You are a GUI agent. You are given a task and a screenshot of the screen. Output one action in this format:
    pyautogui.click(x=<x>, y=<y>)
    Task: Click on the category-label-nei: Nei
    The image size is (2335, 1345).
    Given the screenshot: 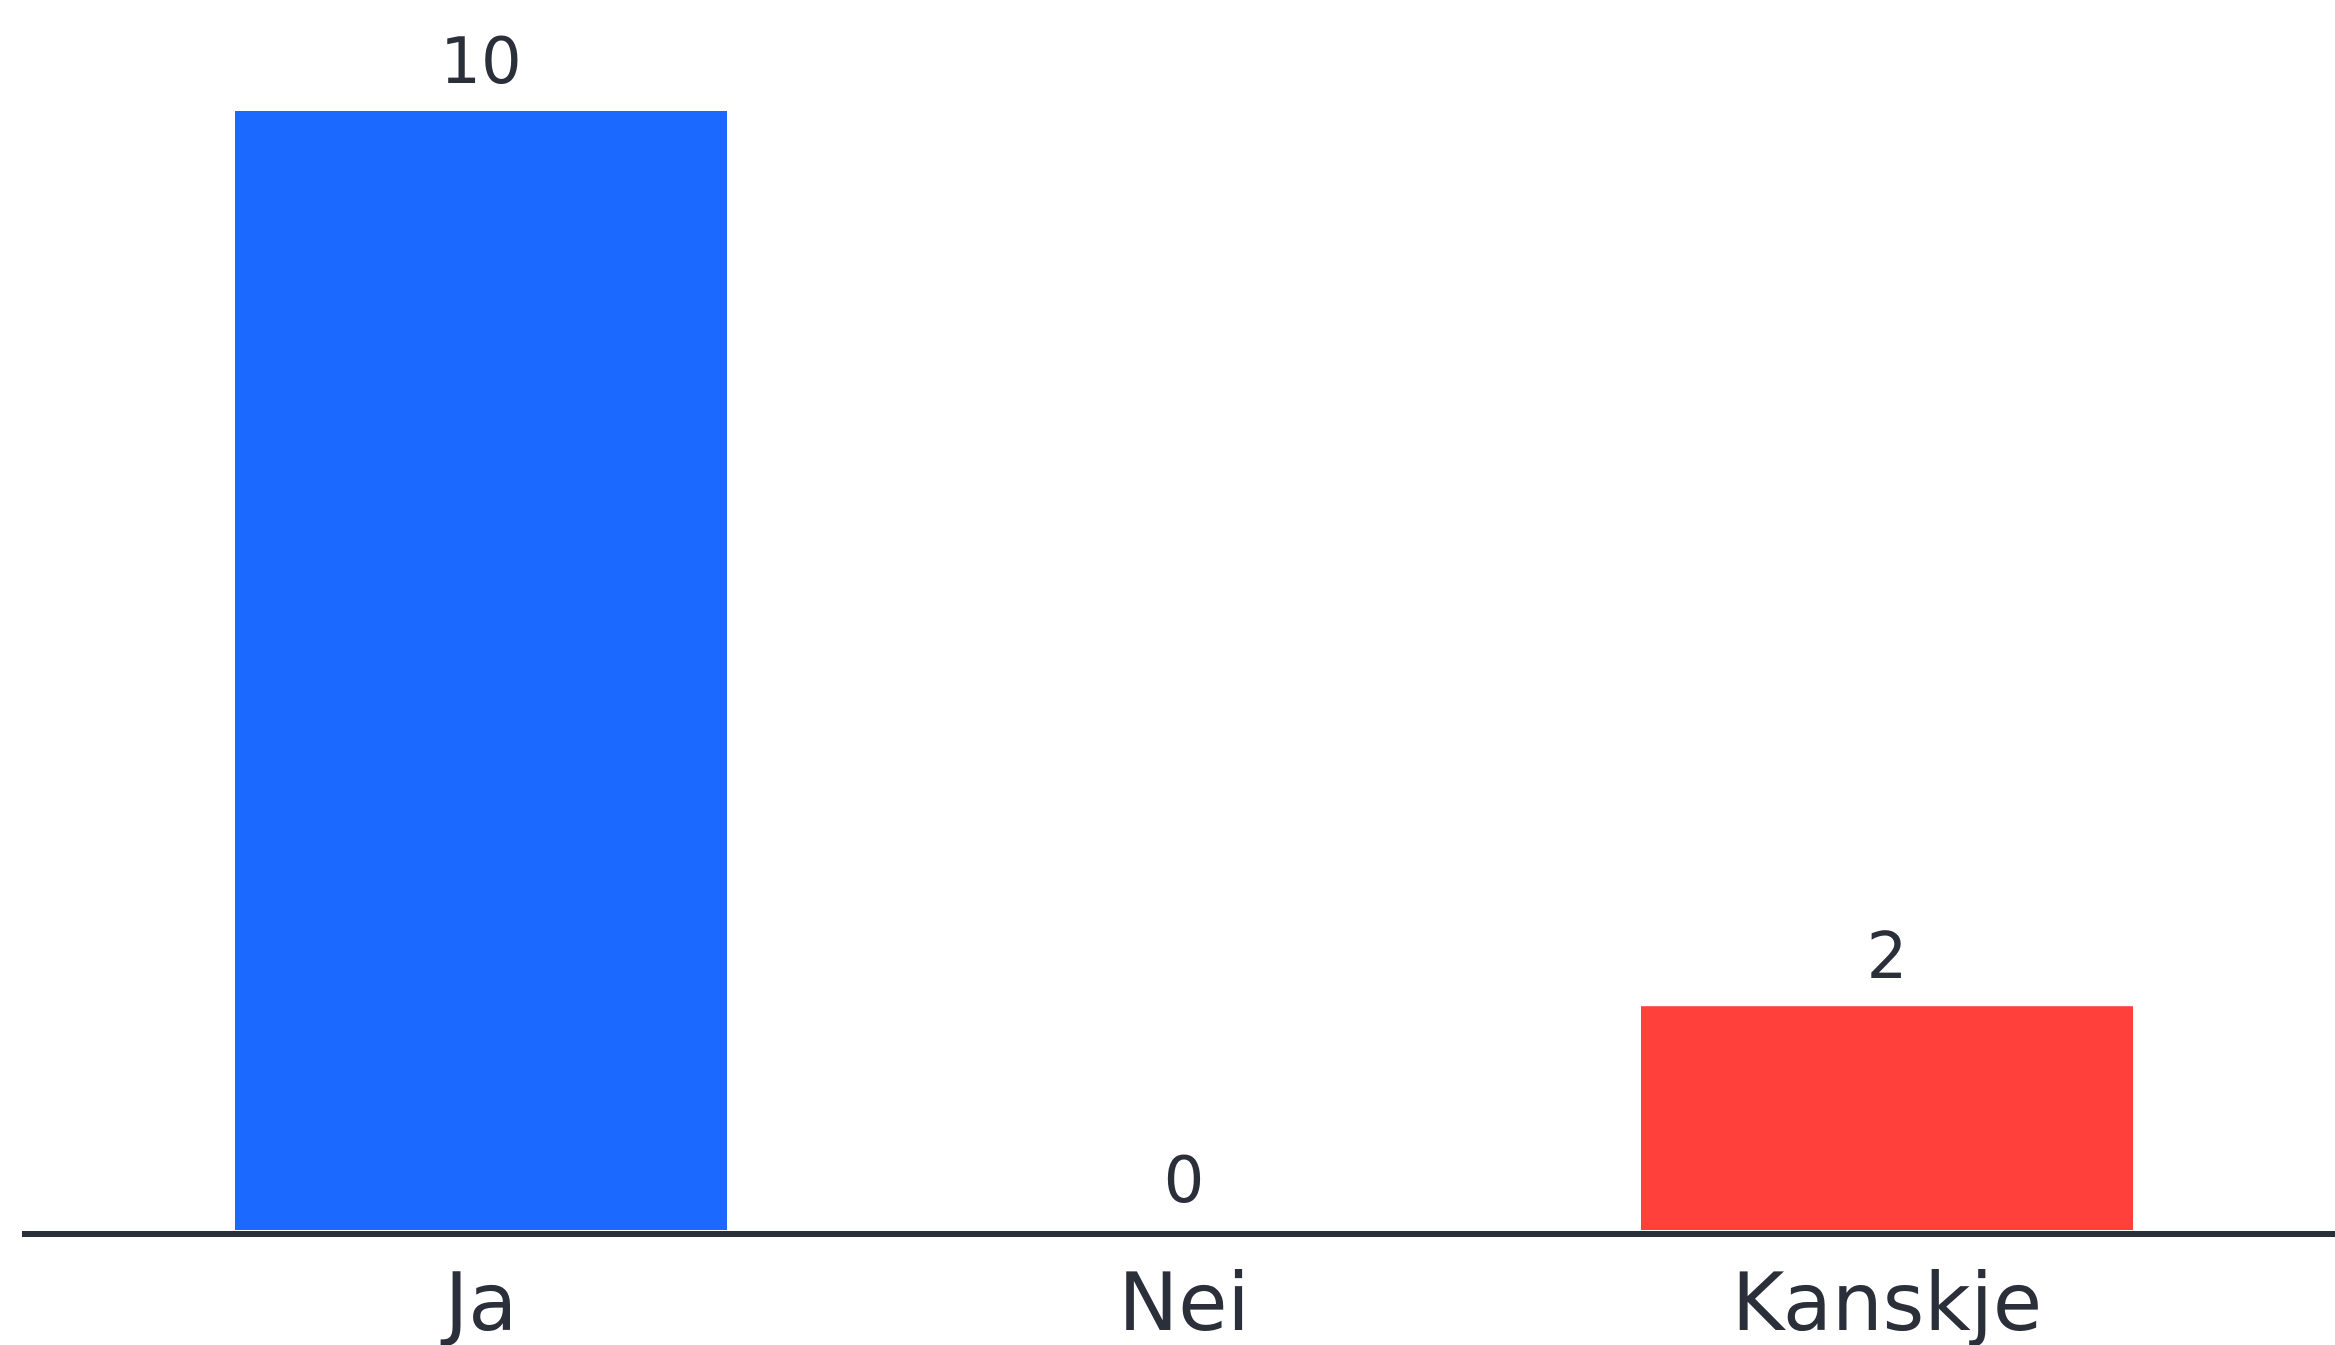 What is the action you would take?
    pyautogui.click(x=1183, y=1300)
    